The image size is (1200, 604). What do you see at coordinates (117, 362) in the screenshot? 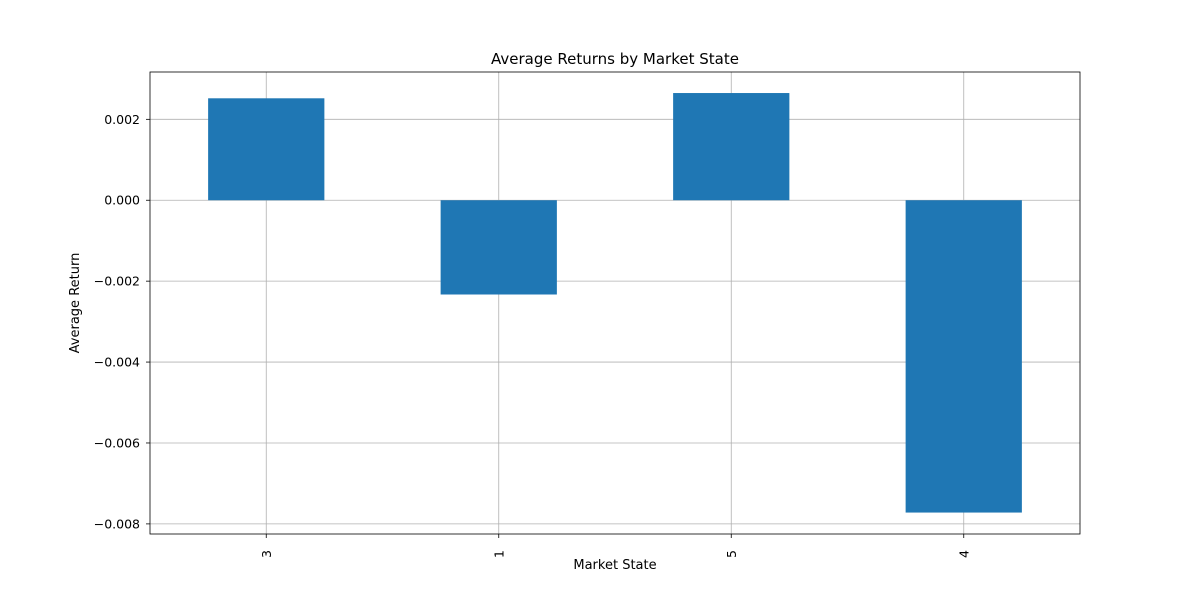
I see `y-tick-label: −0.004` at bounding box center [117, 362].